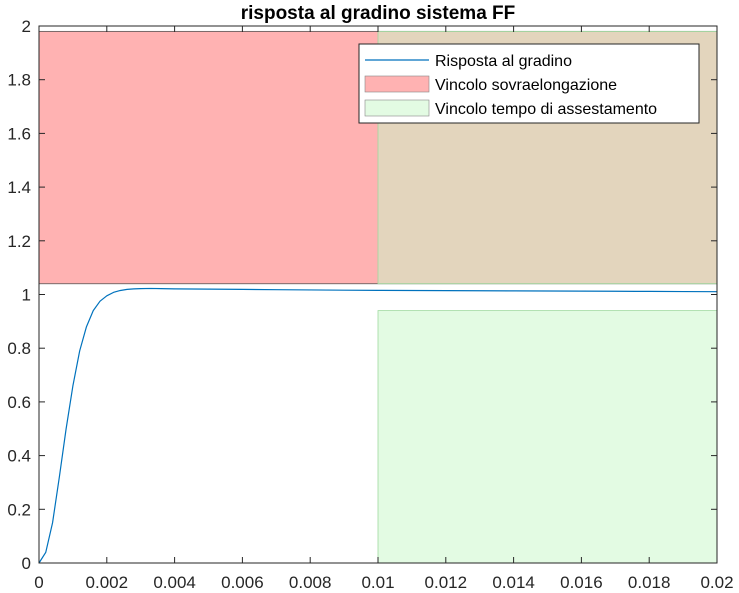  What do you see at coordinates (581, 582) in the screenshot?
I see `x-tick-label: 0.016` at bounding box center [581, 582].